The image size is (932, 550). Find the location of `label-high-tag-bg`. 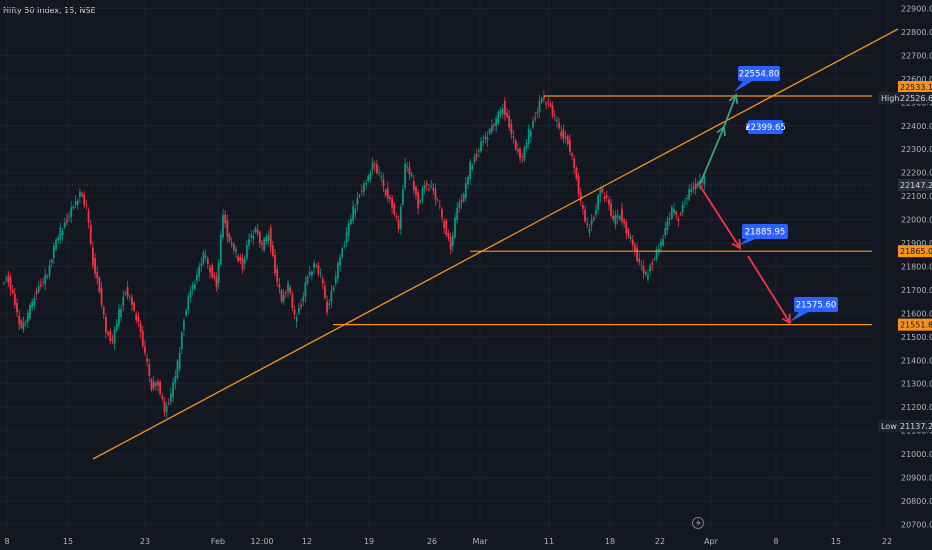

label-high-tag-bg is located at coordinates (888, 98).